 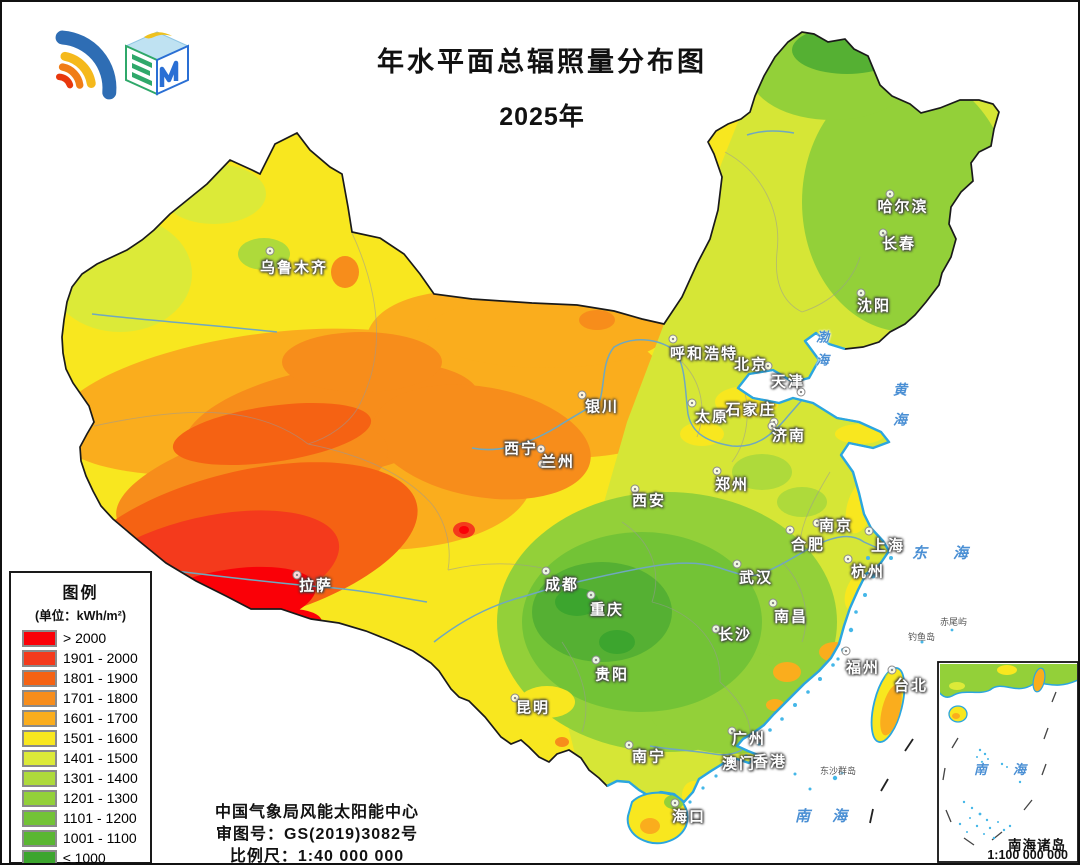 I want to click on legend-range-label: 1101 - 1200, so click(x=100, y=818).